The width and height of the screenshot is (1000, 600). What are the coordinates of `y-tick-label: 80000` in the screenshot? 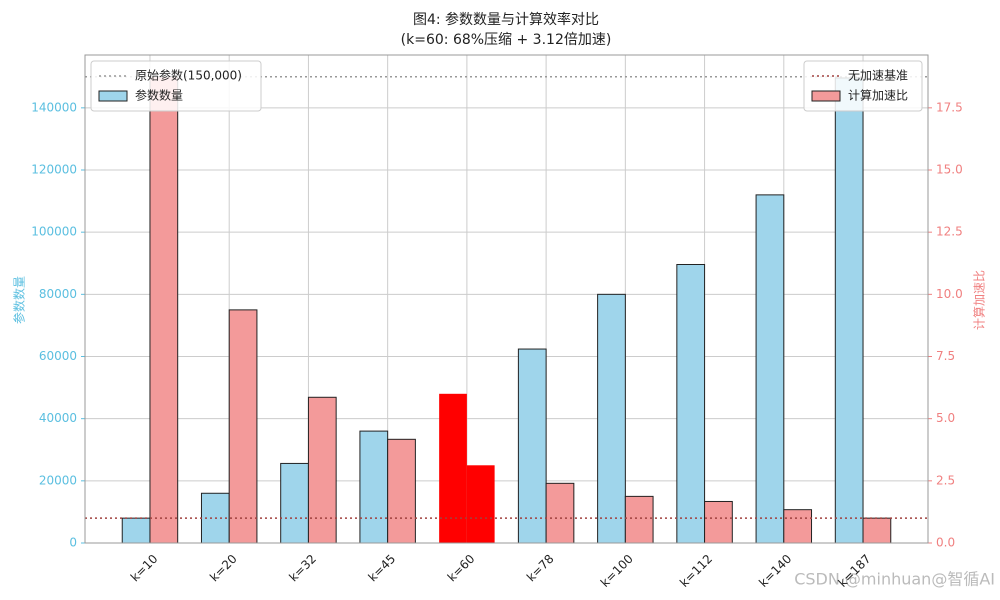 It's located at (58, 294).